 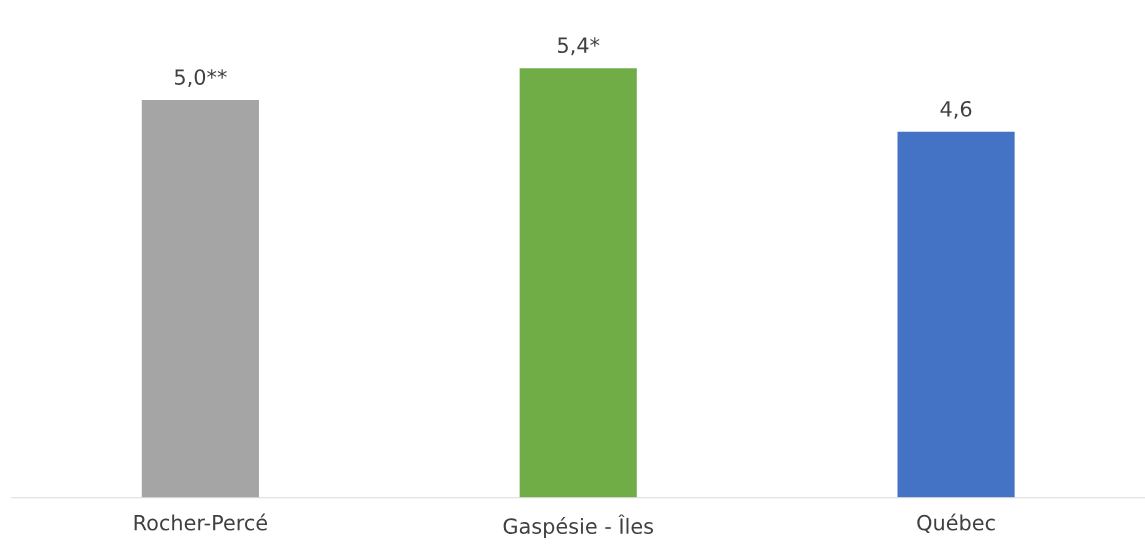 What do you see at coordinates (956, 109) in the screenshot?
I see `data-label: 4,6` at bounding box center [956, 109].